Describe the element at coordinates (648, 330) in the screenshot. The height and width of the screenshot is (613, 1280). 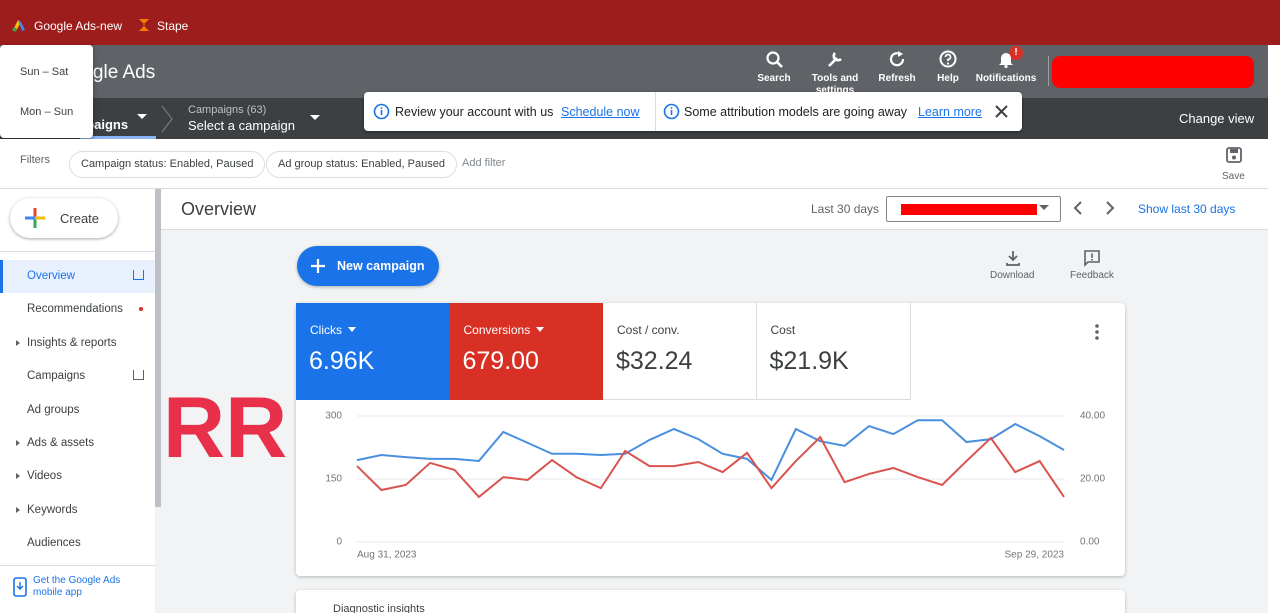
I see `metric-name: Cost / conv.` at that location.